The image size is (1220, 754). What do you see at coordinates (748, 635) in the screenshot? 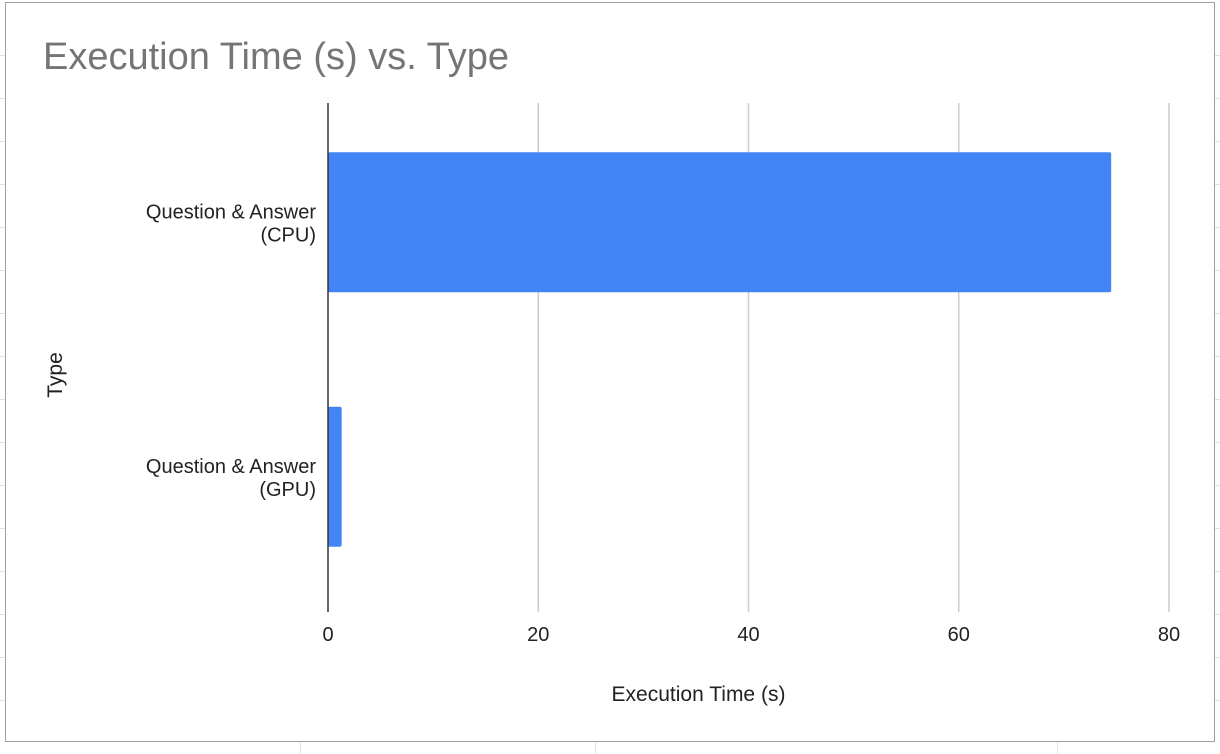
I see `x-tick-label: 40` at bounding box center [748, 635].